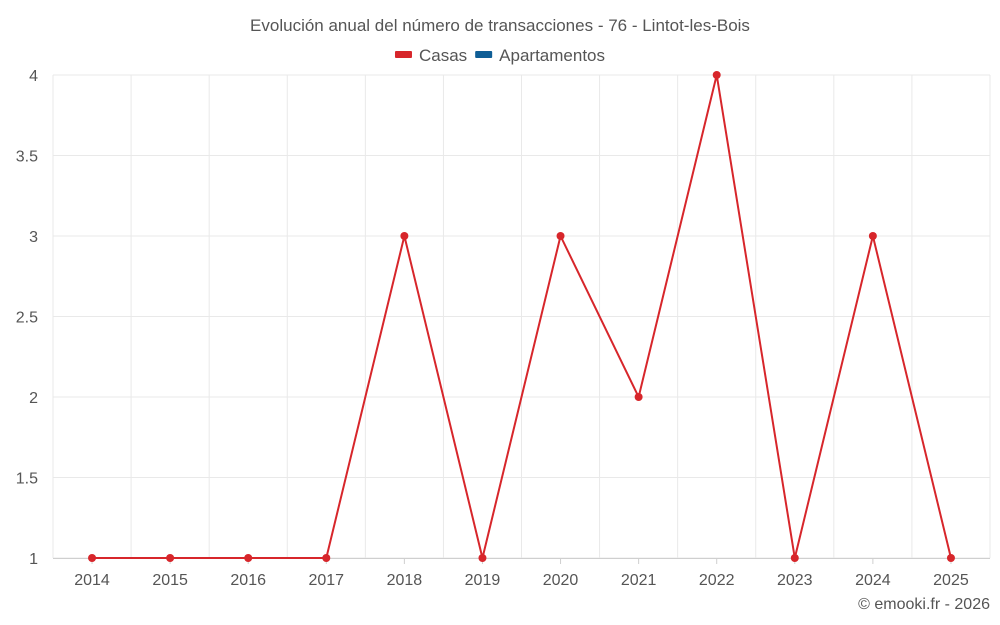  I want to click on legend-label: Apartamentos, so click(552, 55).